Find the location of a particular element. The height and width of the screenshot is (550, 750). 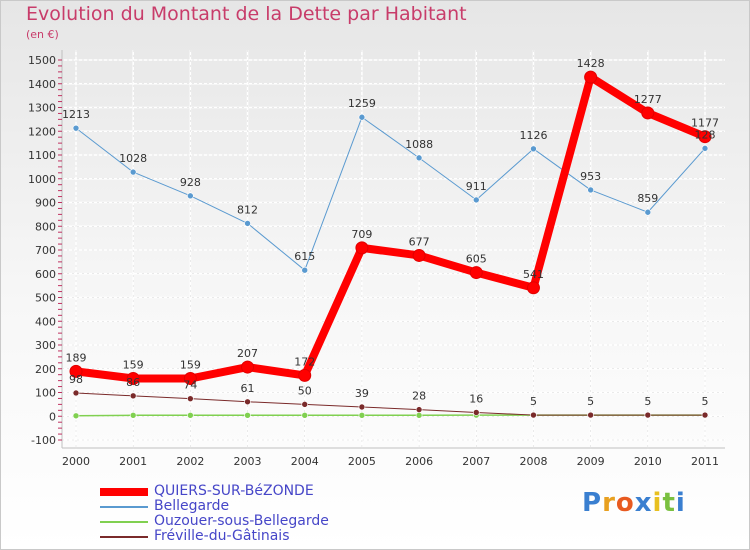

x-tick-label: 2002 is located at coordinates (190, 461).